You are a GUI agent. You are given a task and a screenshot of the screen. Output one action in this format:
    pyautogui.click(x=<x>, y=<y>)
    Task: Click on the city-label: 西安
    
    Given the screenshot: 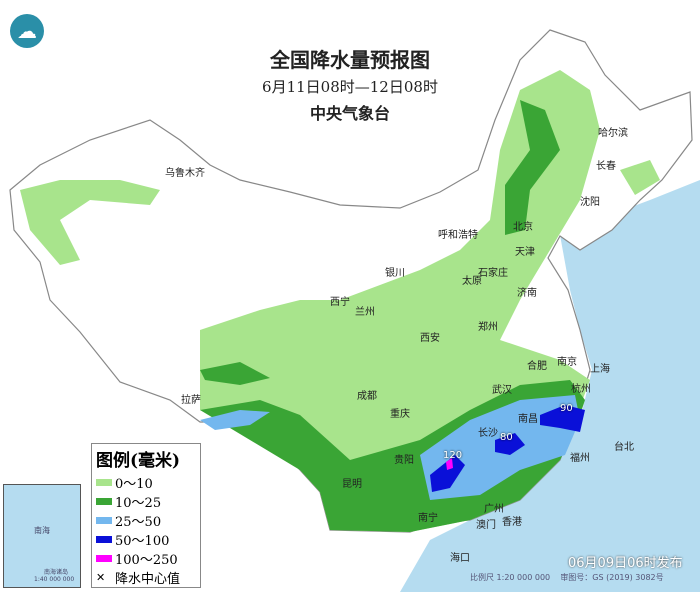 What is the action you would take?
    pyautogui.click(x=430, y=338)
    